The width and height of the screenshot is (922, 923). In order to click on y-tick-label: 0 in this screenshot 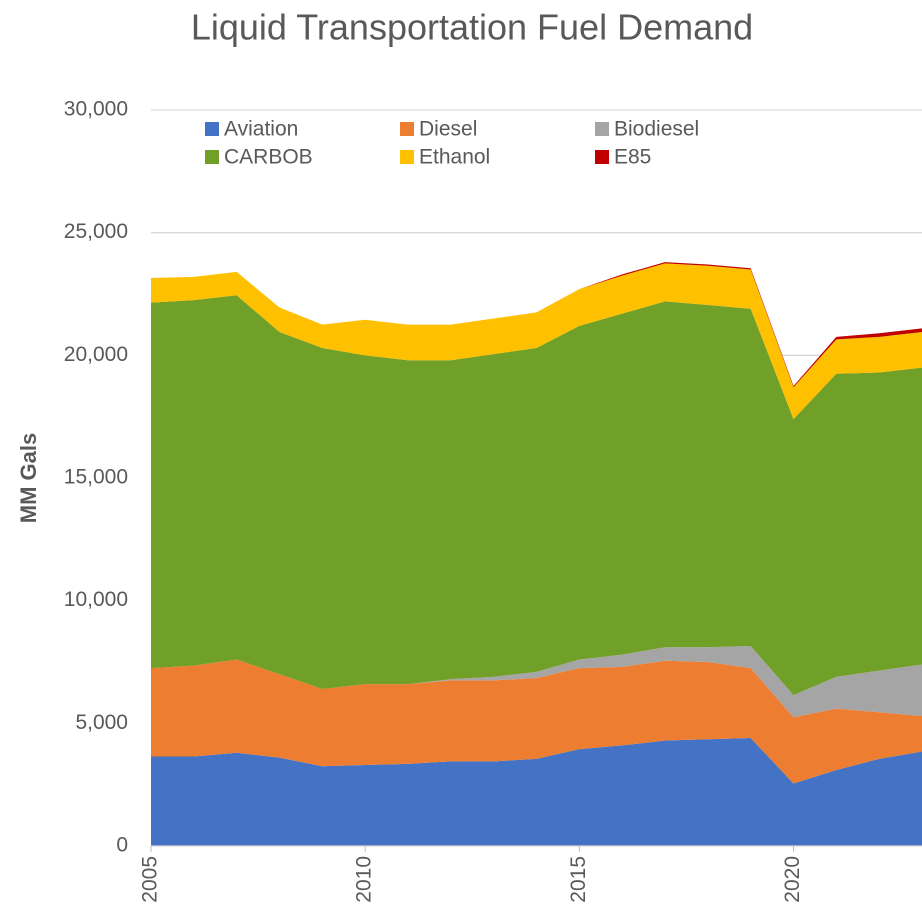, I will do `click(122, 845)`.